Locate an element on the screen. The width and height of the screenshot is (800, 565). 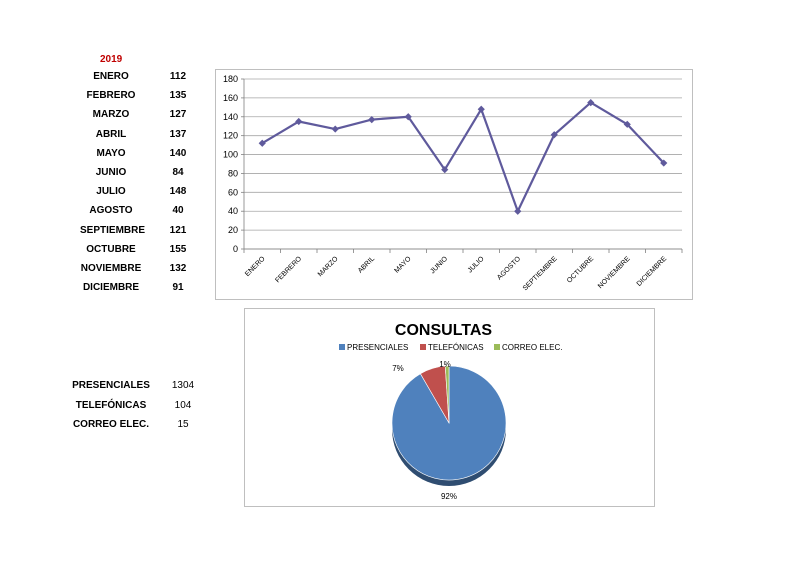
y-tick-label: 20 is located at coordinates (233, 230).